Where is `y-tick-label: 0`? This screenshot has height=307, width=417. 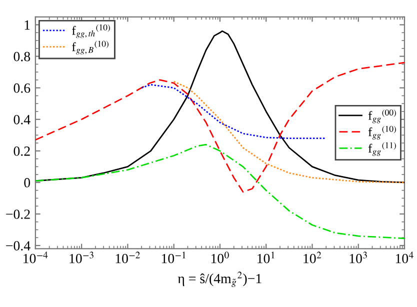 y-tick-label: 0 is located at coordinates (27, 183).